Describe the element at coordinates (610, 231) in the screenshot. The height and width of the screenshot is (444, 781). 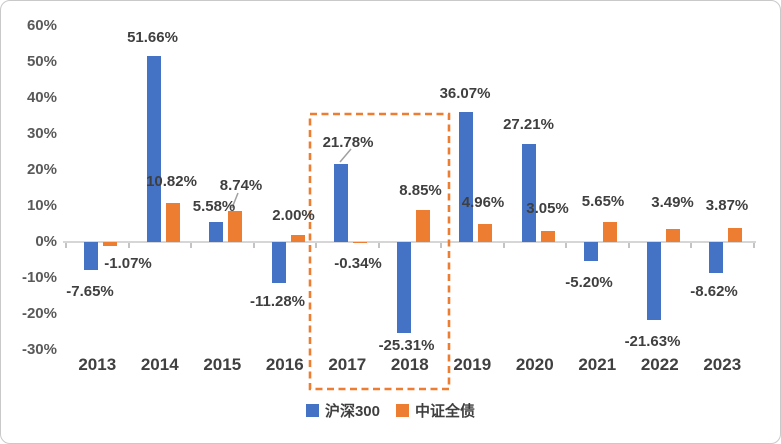
I see `bar-bond-2021` at that location.